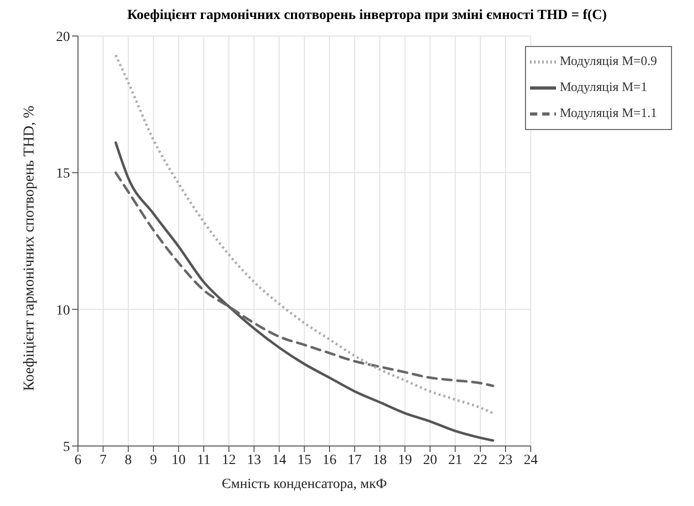  Describe the element at coordinates (66, 447) in the screenshot. I see `y-tick-label: 5` at that location.